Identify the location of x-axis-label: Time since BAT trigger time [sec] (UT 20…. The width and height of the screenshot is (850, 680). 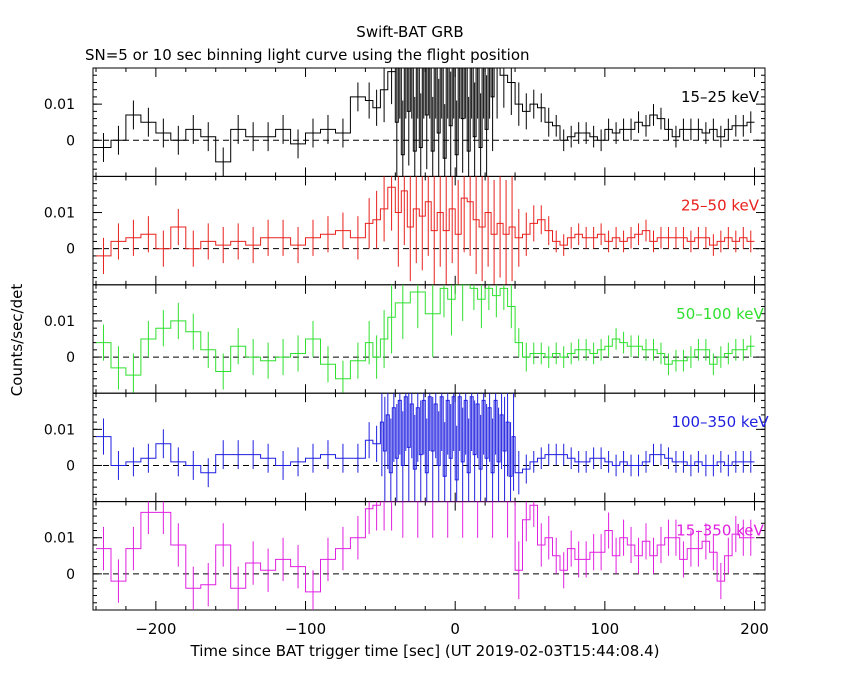
(425, 651).